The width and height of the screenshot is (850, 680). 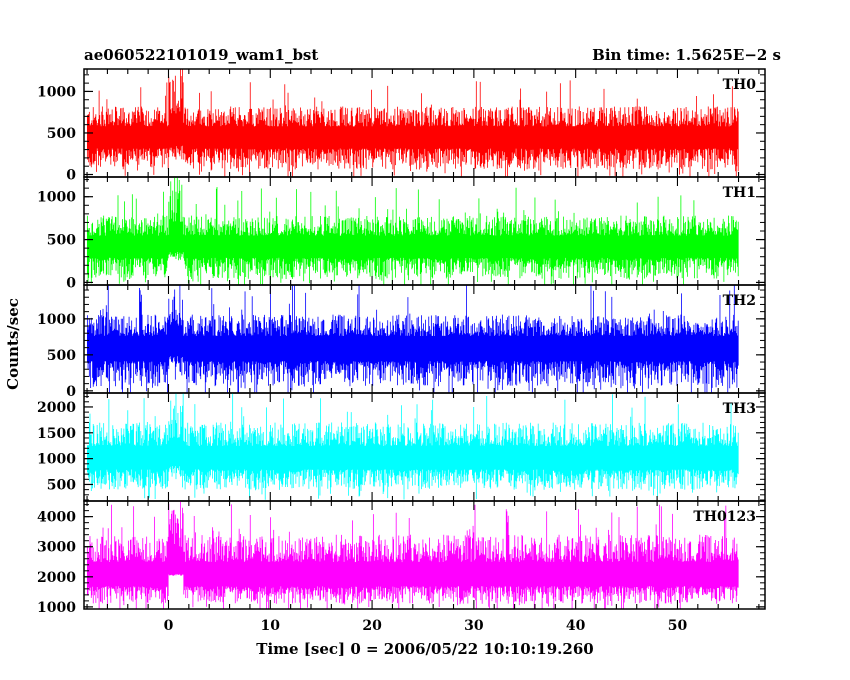 What do you see at coordinates (739, 301) in the screenshot?
I see `panel-label: TH2` at bounding box center [739, 301].